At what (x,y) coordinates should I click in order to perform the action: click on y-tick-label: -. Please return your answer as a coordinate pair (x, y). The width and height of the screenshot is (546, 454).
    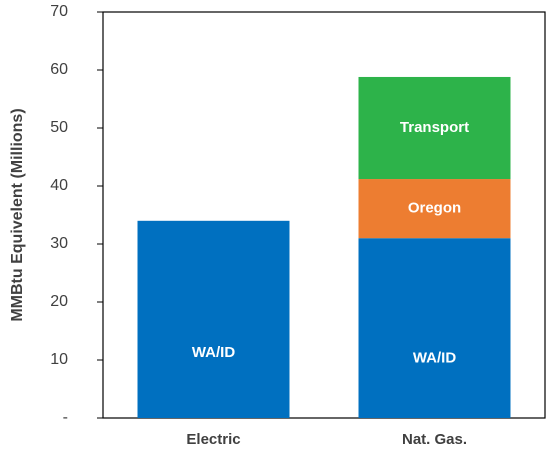
    Looking at the image, I should click on (65, 417).